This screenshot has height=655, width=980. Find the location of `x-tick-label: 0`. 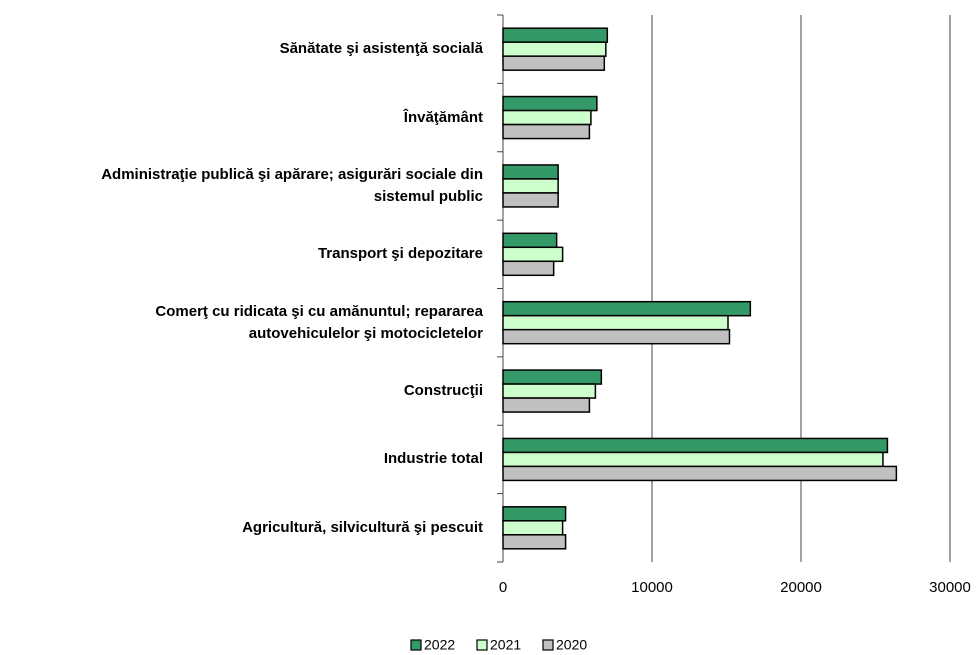

x-tick-label: 0 is located at coordinates (503, 587).